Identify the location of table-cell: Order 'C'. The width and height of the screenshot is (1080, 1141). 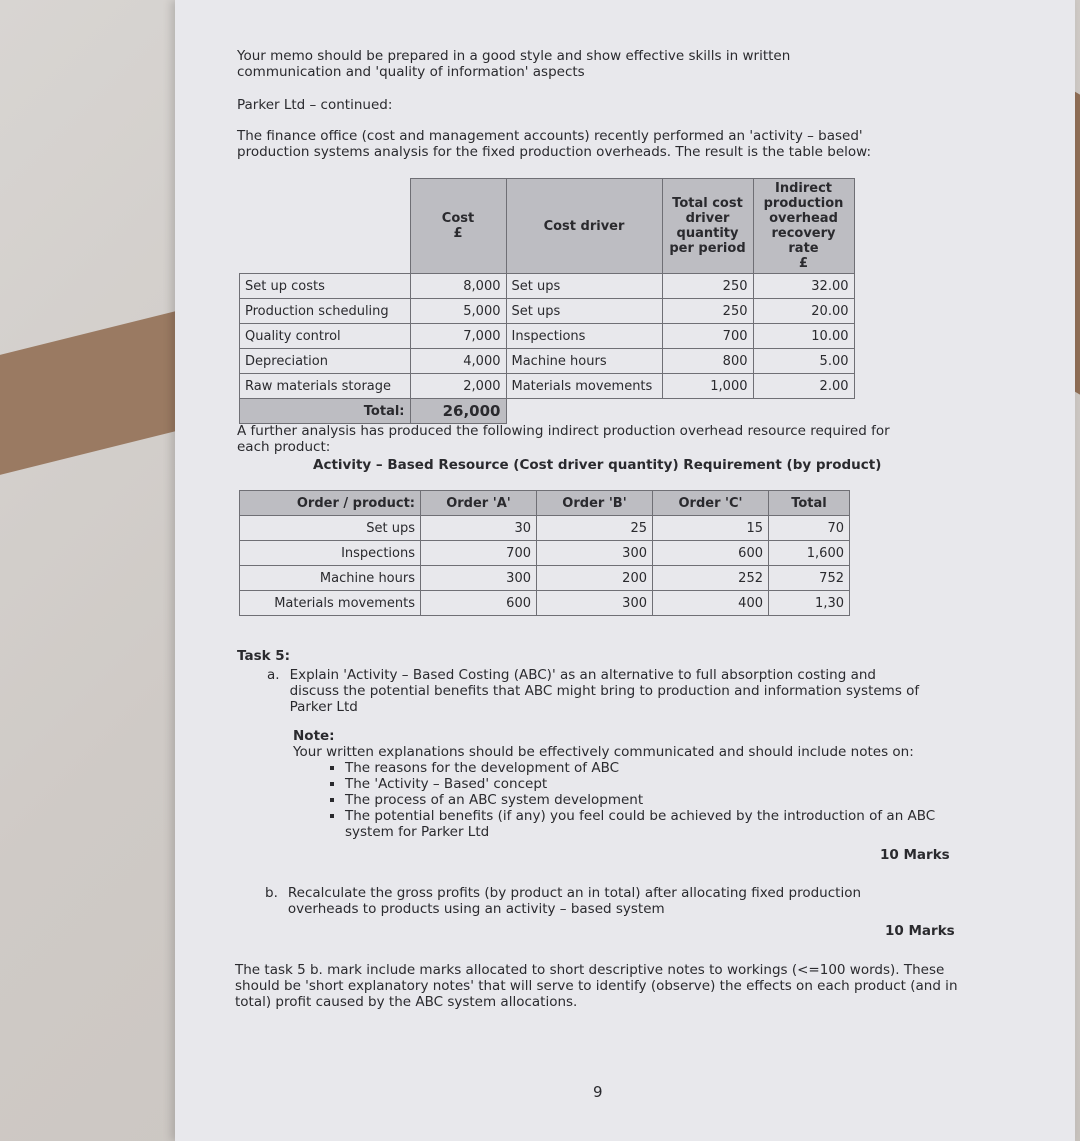
(710, 503).